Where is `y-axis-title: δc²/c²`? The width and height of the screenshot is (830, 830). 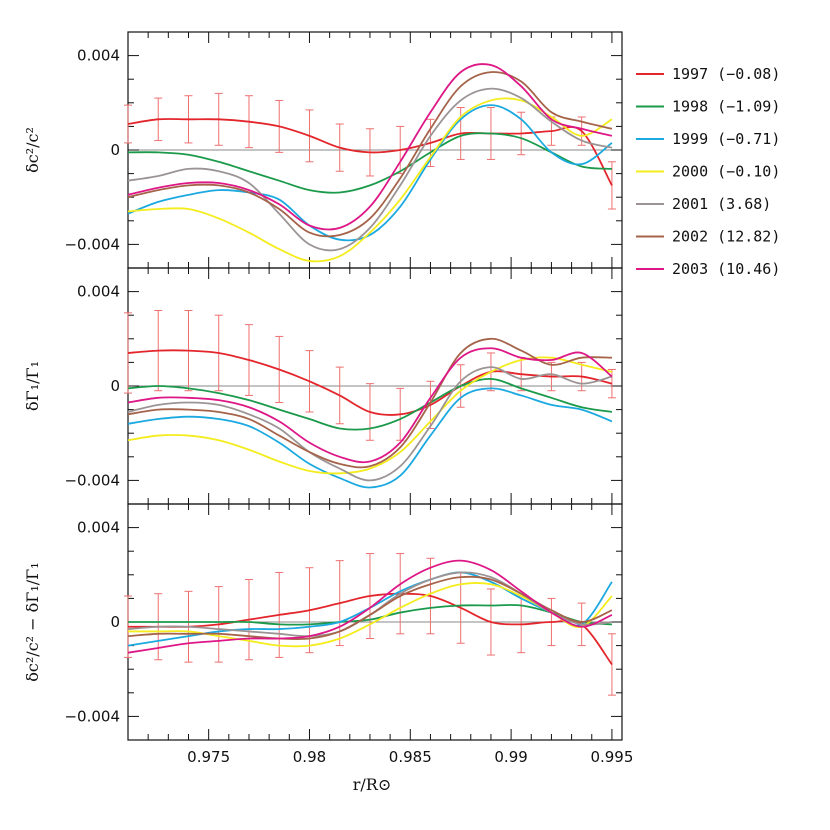
y-axis-title: δc²/c² is located at coordinates (32, 150).